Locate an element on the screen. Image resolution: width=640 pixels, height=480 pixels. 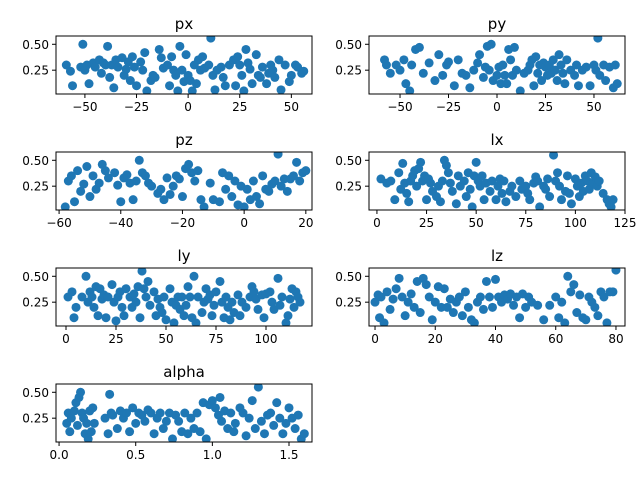
subplot-title: alpha is located at coordinates (184, 372).